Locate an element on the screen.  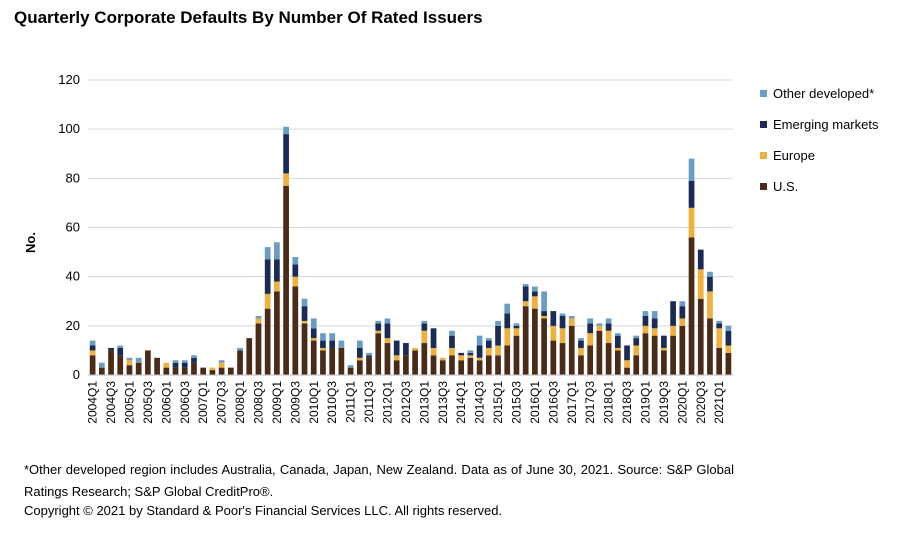
x-tick-label: 2007Q3 is located at coordinates (222, 402).